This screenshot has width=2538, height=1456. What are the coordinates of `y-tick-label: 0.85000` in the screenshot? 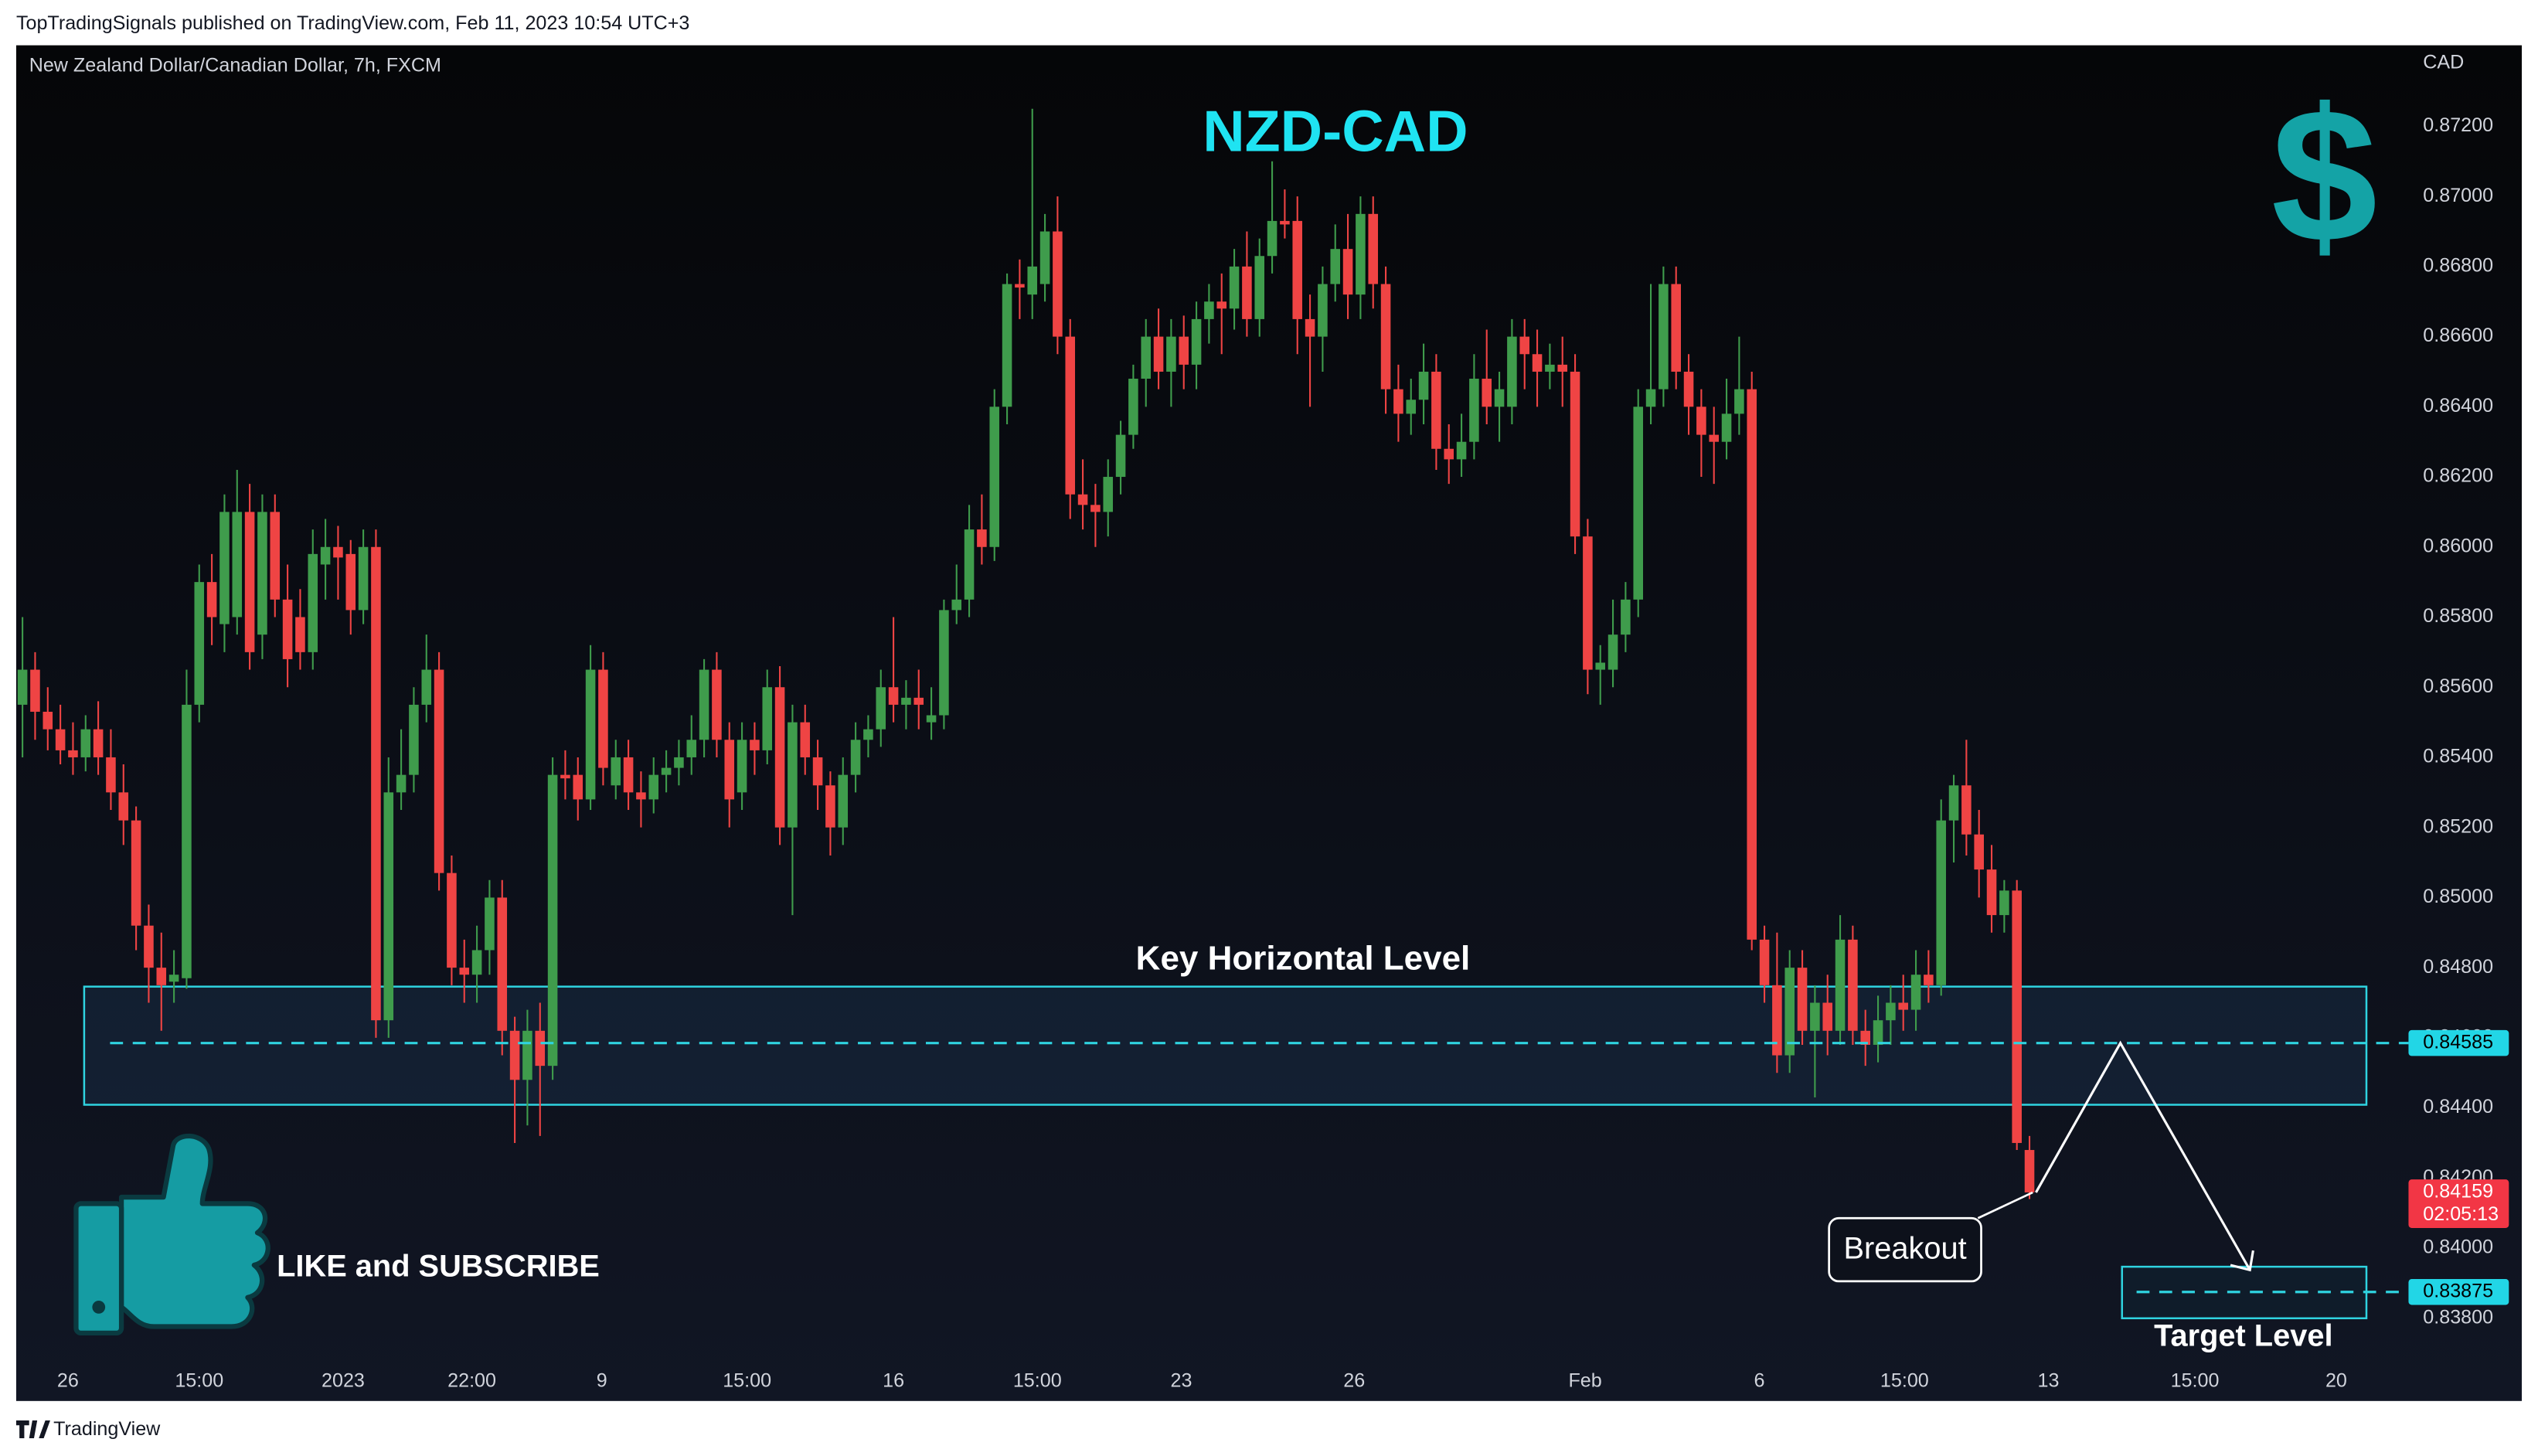 It's located at (2458, 896).